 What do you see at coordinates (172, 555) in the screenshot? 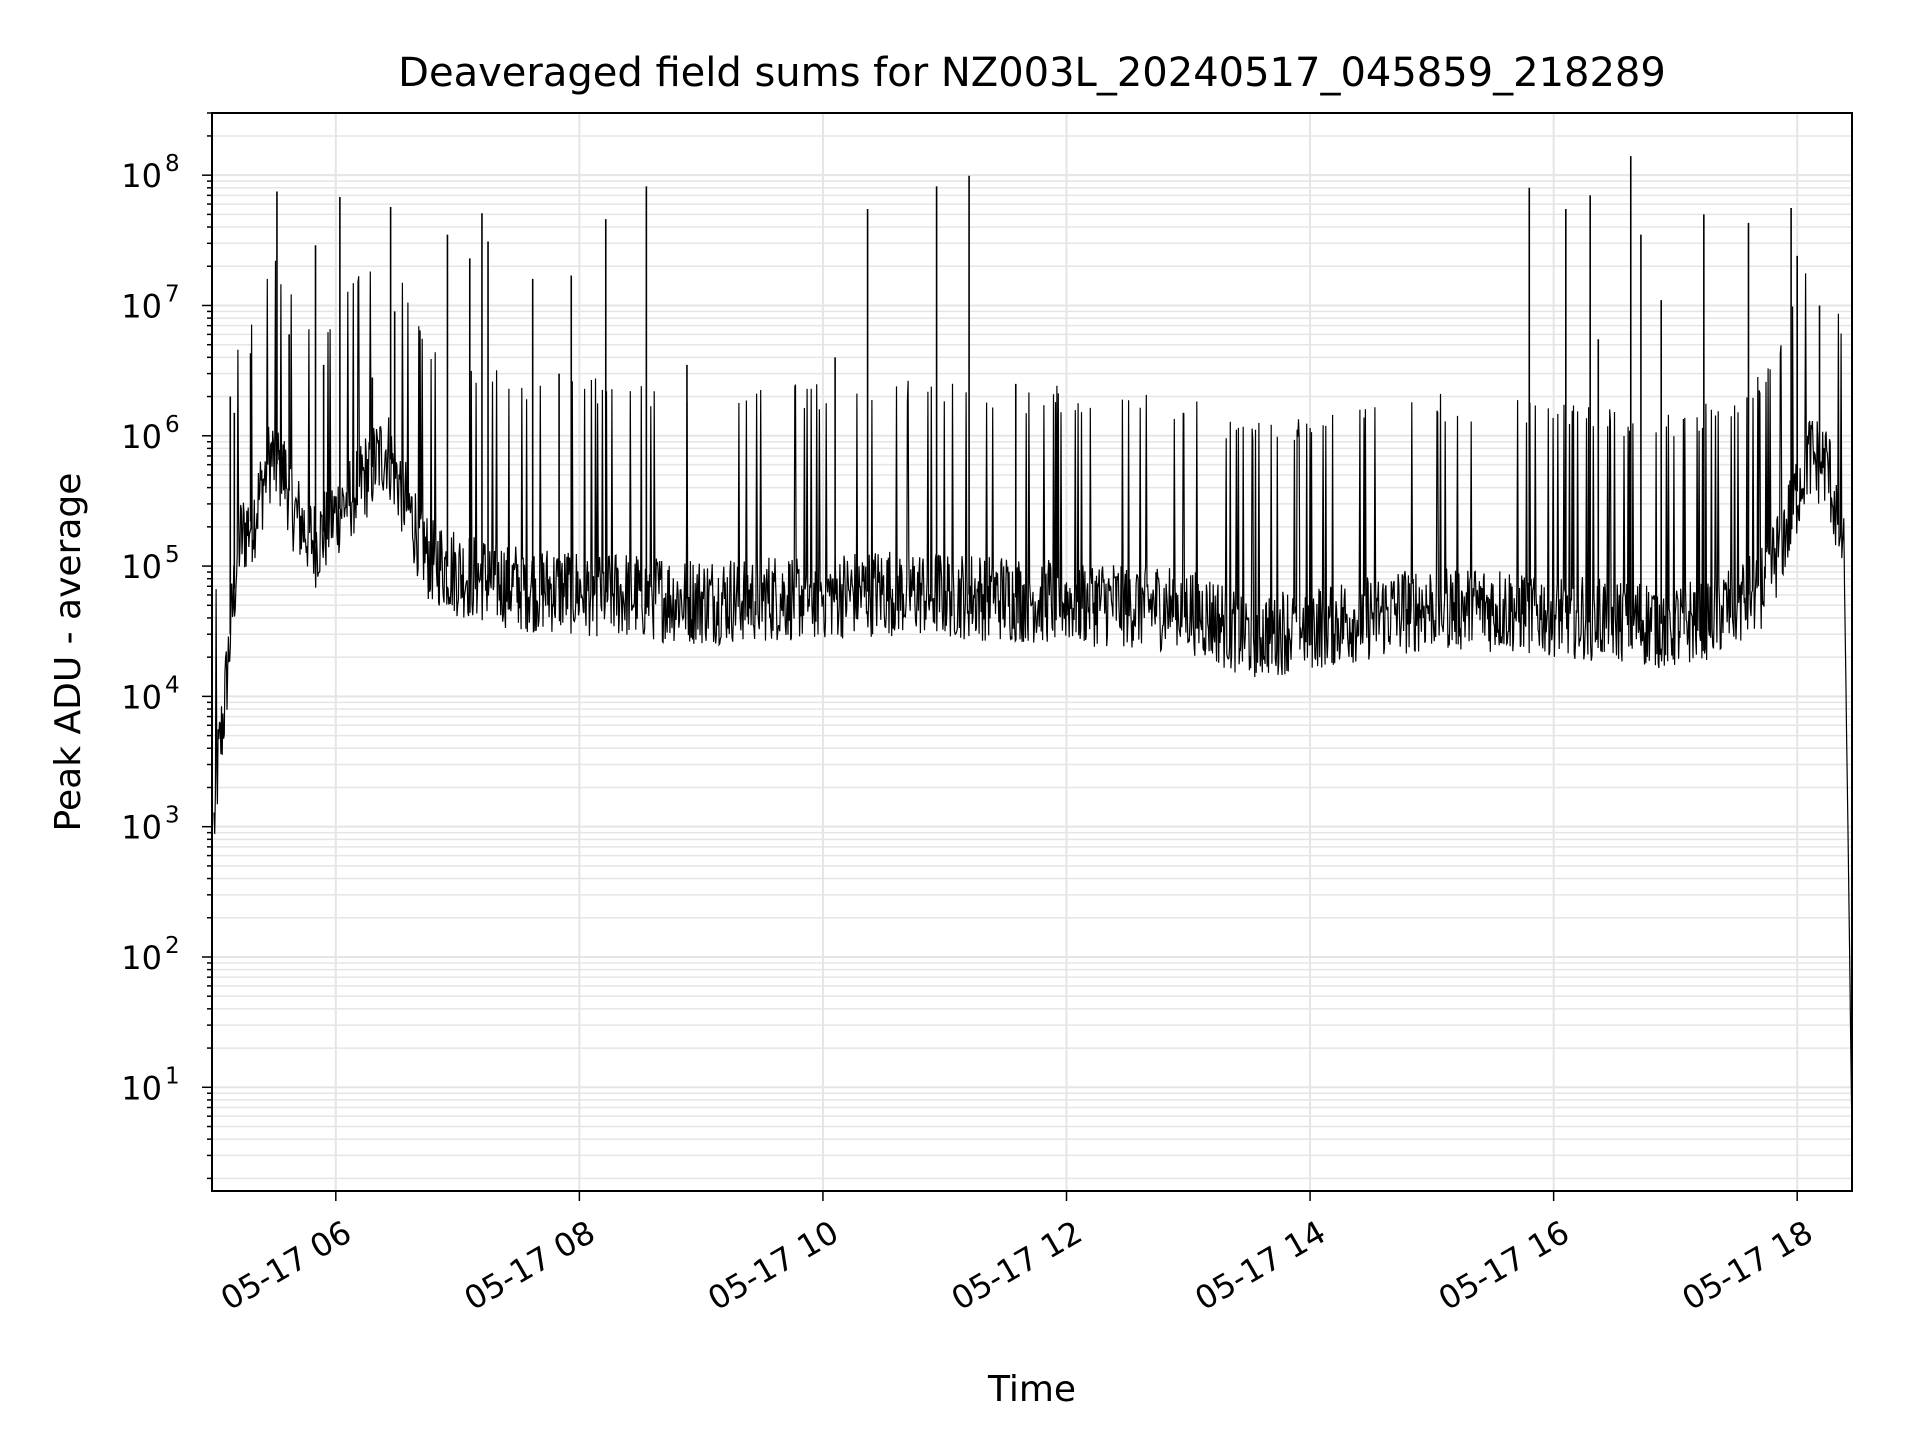
I see `y-tick-label-exponent: 5` at bounding box center [172, 555].